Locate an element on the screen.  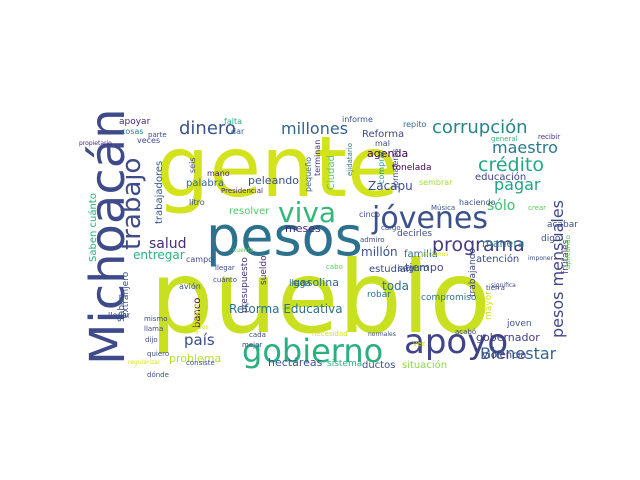
word-108: normales is located at coordinates (382, 334).